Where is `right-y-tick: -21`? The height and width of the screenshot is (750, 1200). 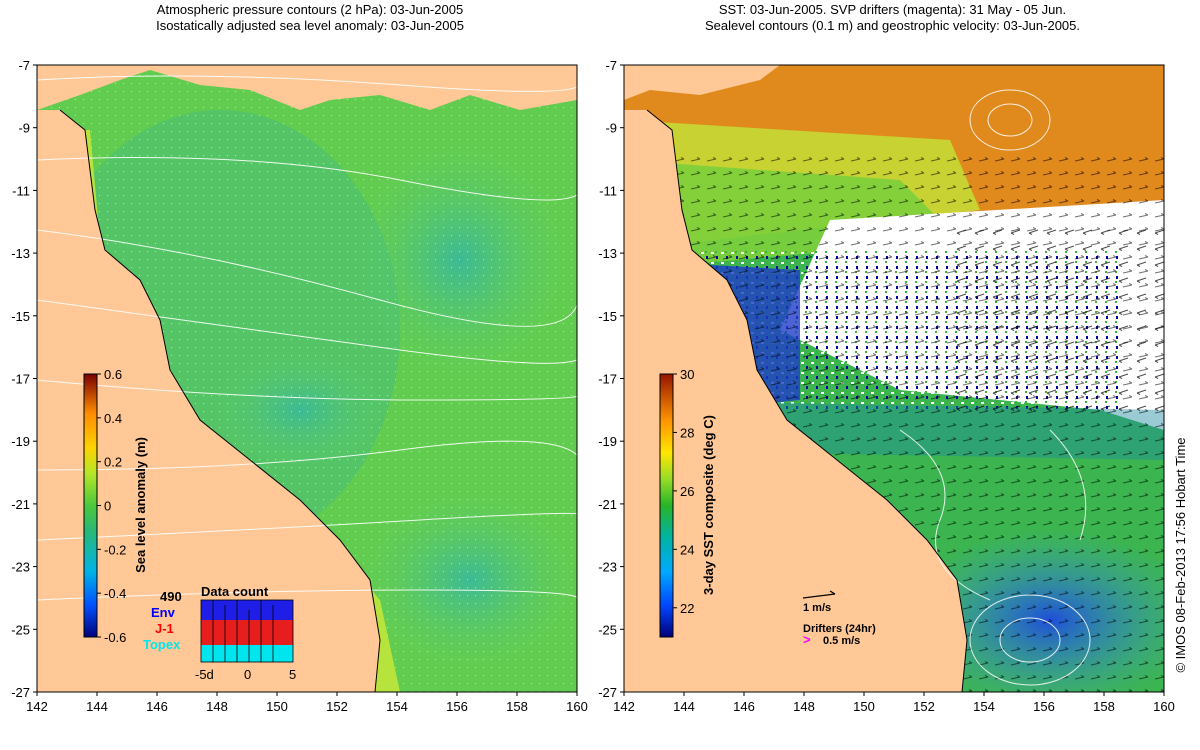 right-y-tick: -21 is located at coordinates (607, 504).